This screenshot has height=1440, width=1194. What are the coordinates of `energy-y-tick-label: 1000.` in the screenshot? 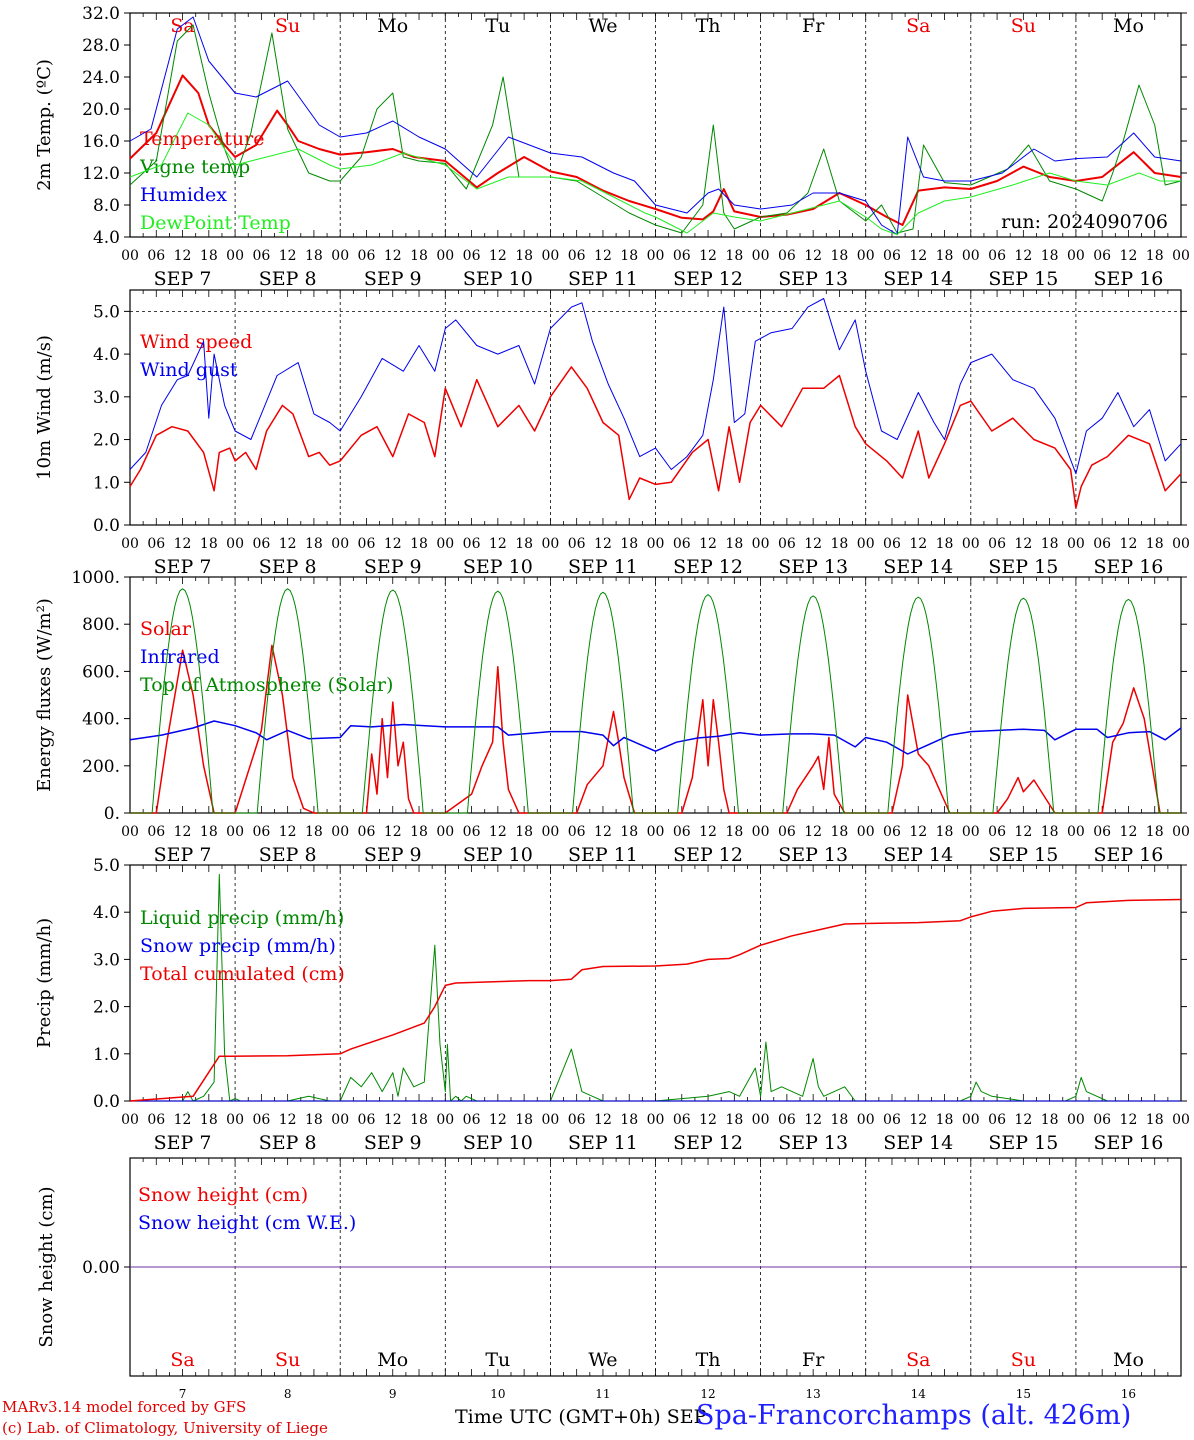 It's located at (95, 578).